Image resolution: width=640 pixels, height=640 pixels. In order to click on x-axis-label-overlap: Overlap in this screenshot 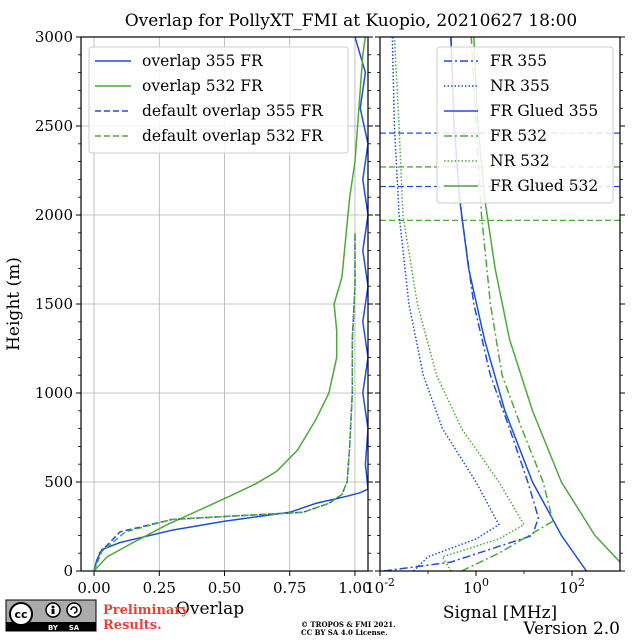, I will do `click(210, 609)`.